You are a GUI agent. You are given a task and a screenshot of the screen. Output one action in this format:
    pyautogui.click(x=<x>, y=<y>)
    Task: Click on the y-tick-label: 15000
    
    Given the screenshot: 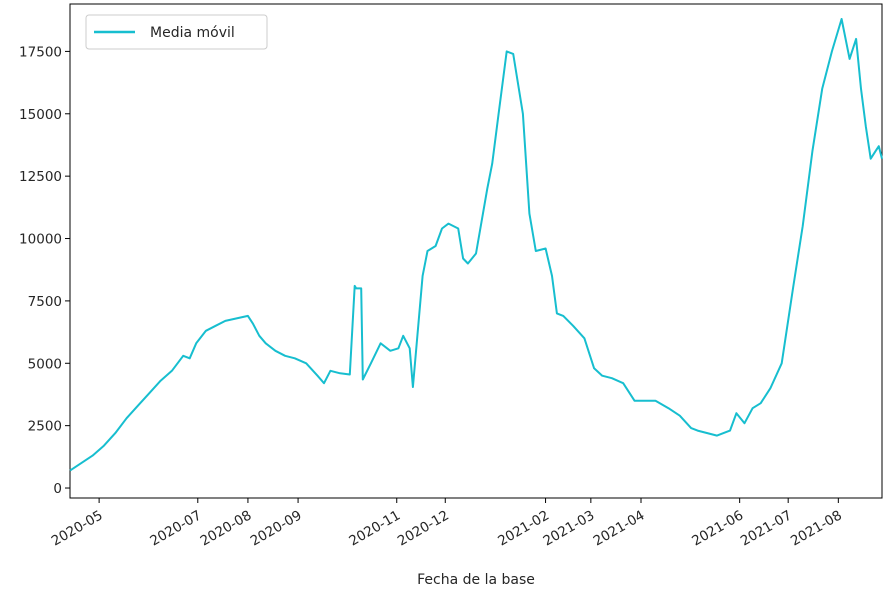 What is the action you would take?
    pyautogui.click(x=40, y=115)
    